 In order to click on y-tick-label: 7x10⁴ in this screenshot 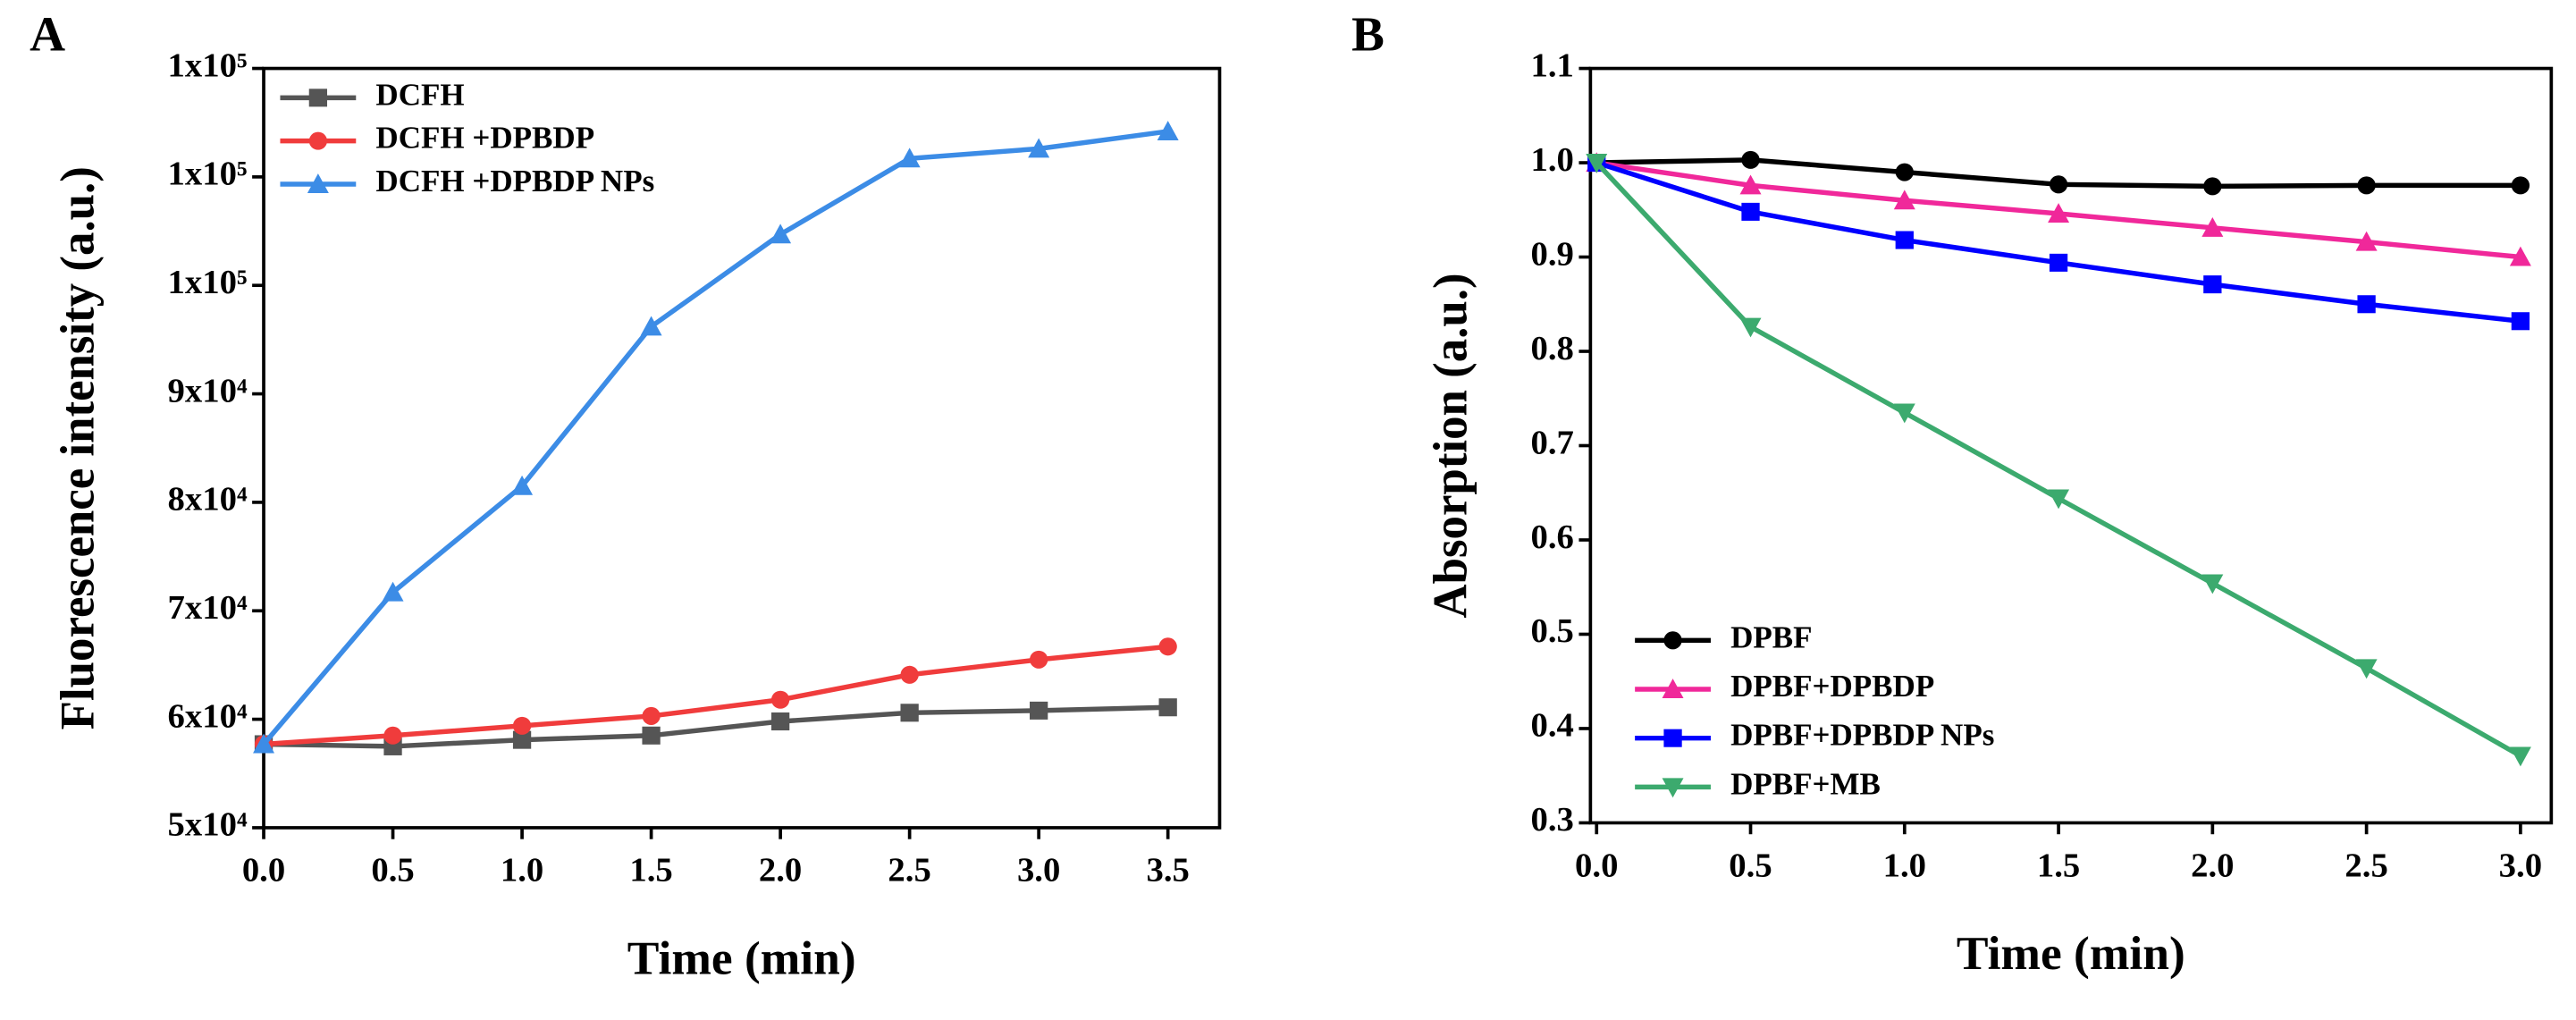, I will do `click(208, 608)`.